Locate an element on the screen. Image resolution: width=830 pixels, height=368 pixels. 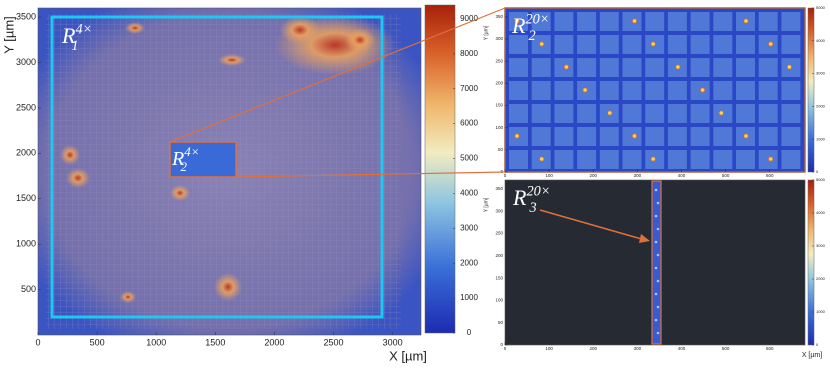
region-box is located at coordinates (203, 159).